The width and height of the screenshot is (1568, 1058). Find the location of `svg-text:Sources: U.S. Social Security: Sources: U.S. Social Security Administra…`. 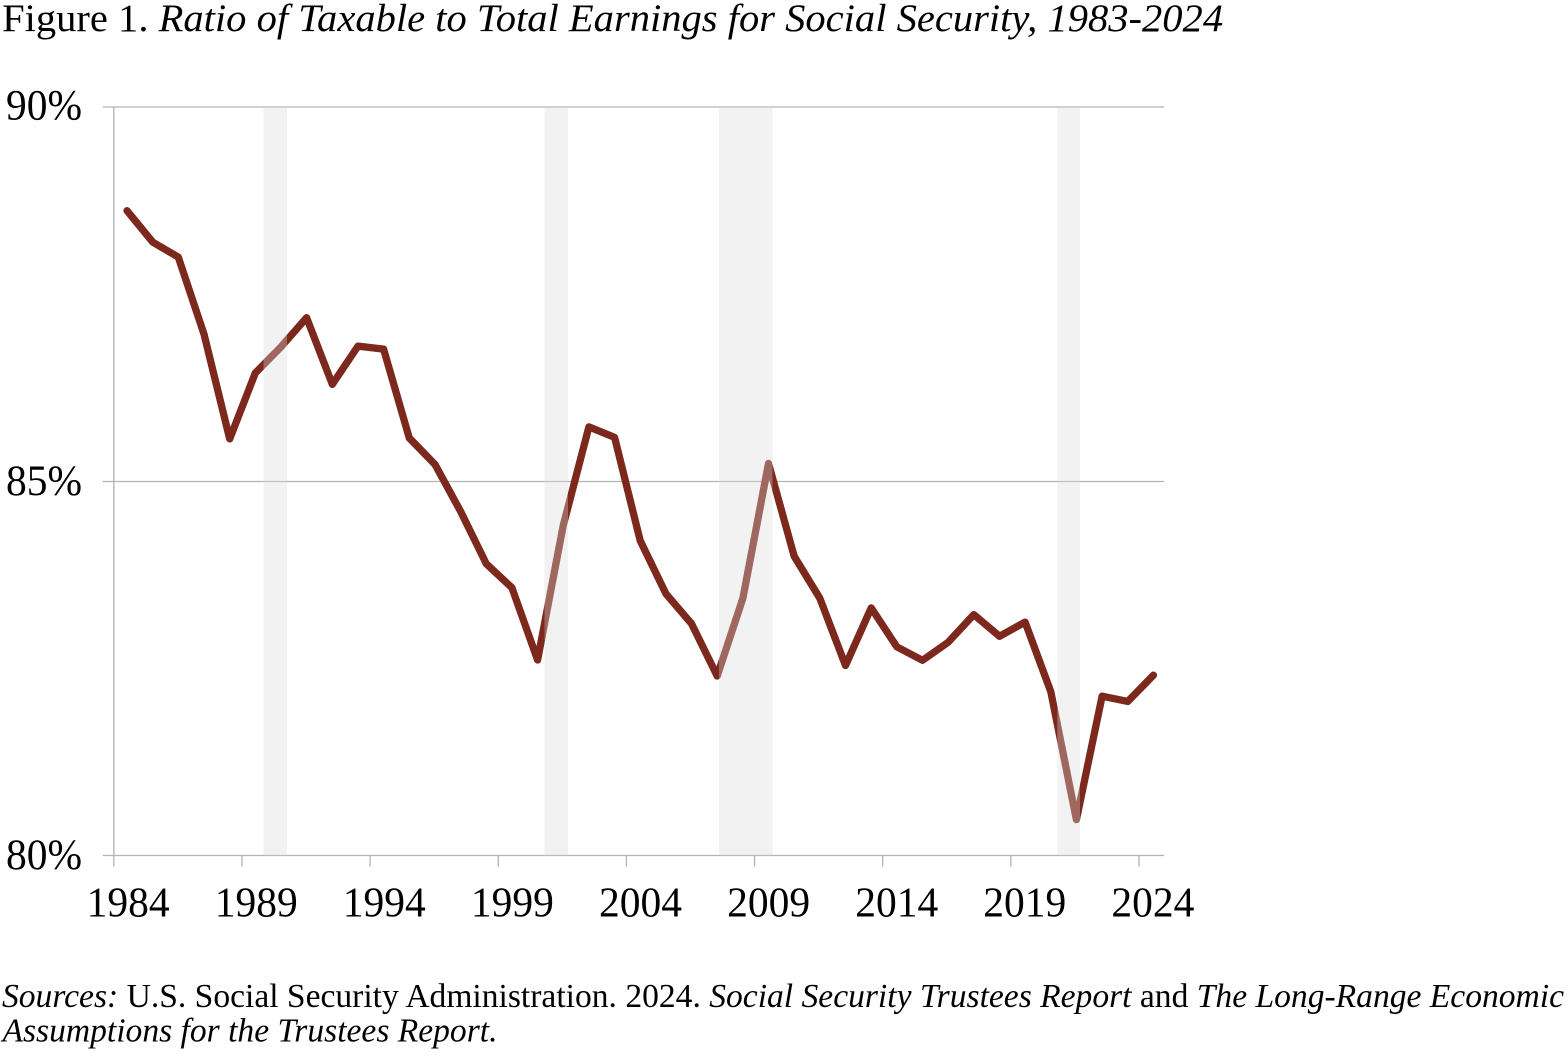

svg-text:Sources: U.S. Social Security: Sources: U.S. Social Security Administra… is located at coordinates (783, 996).